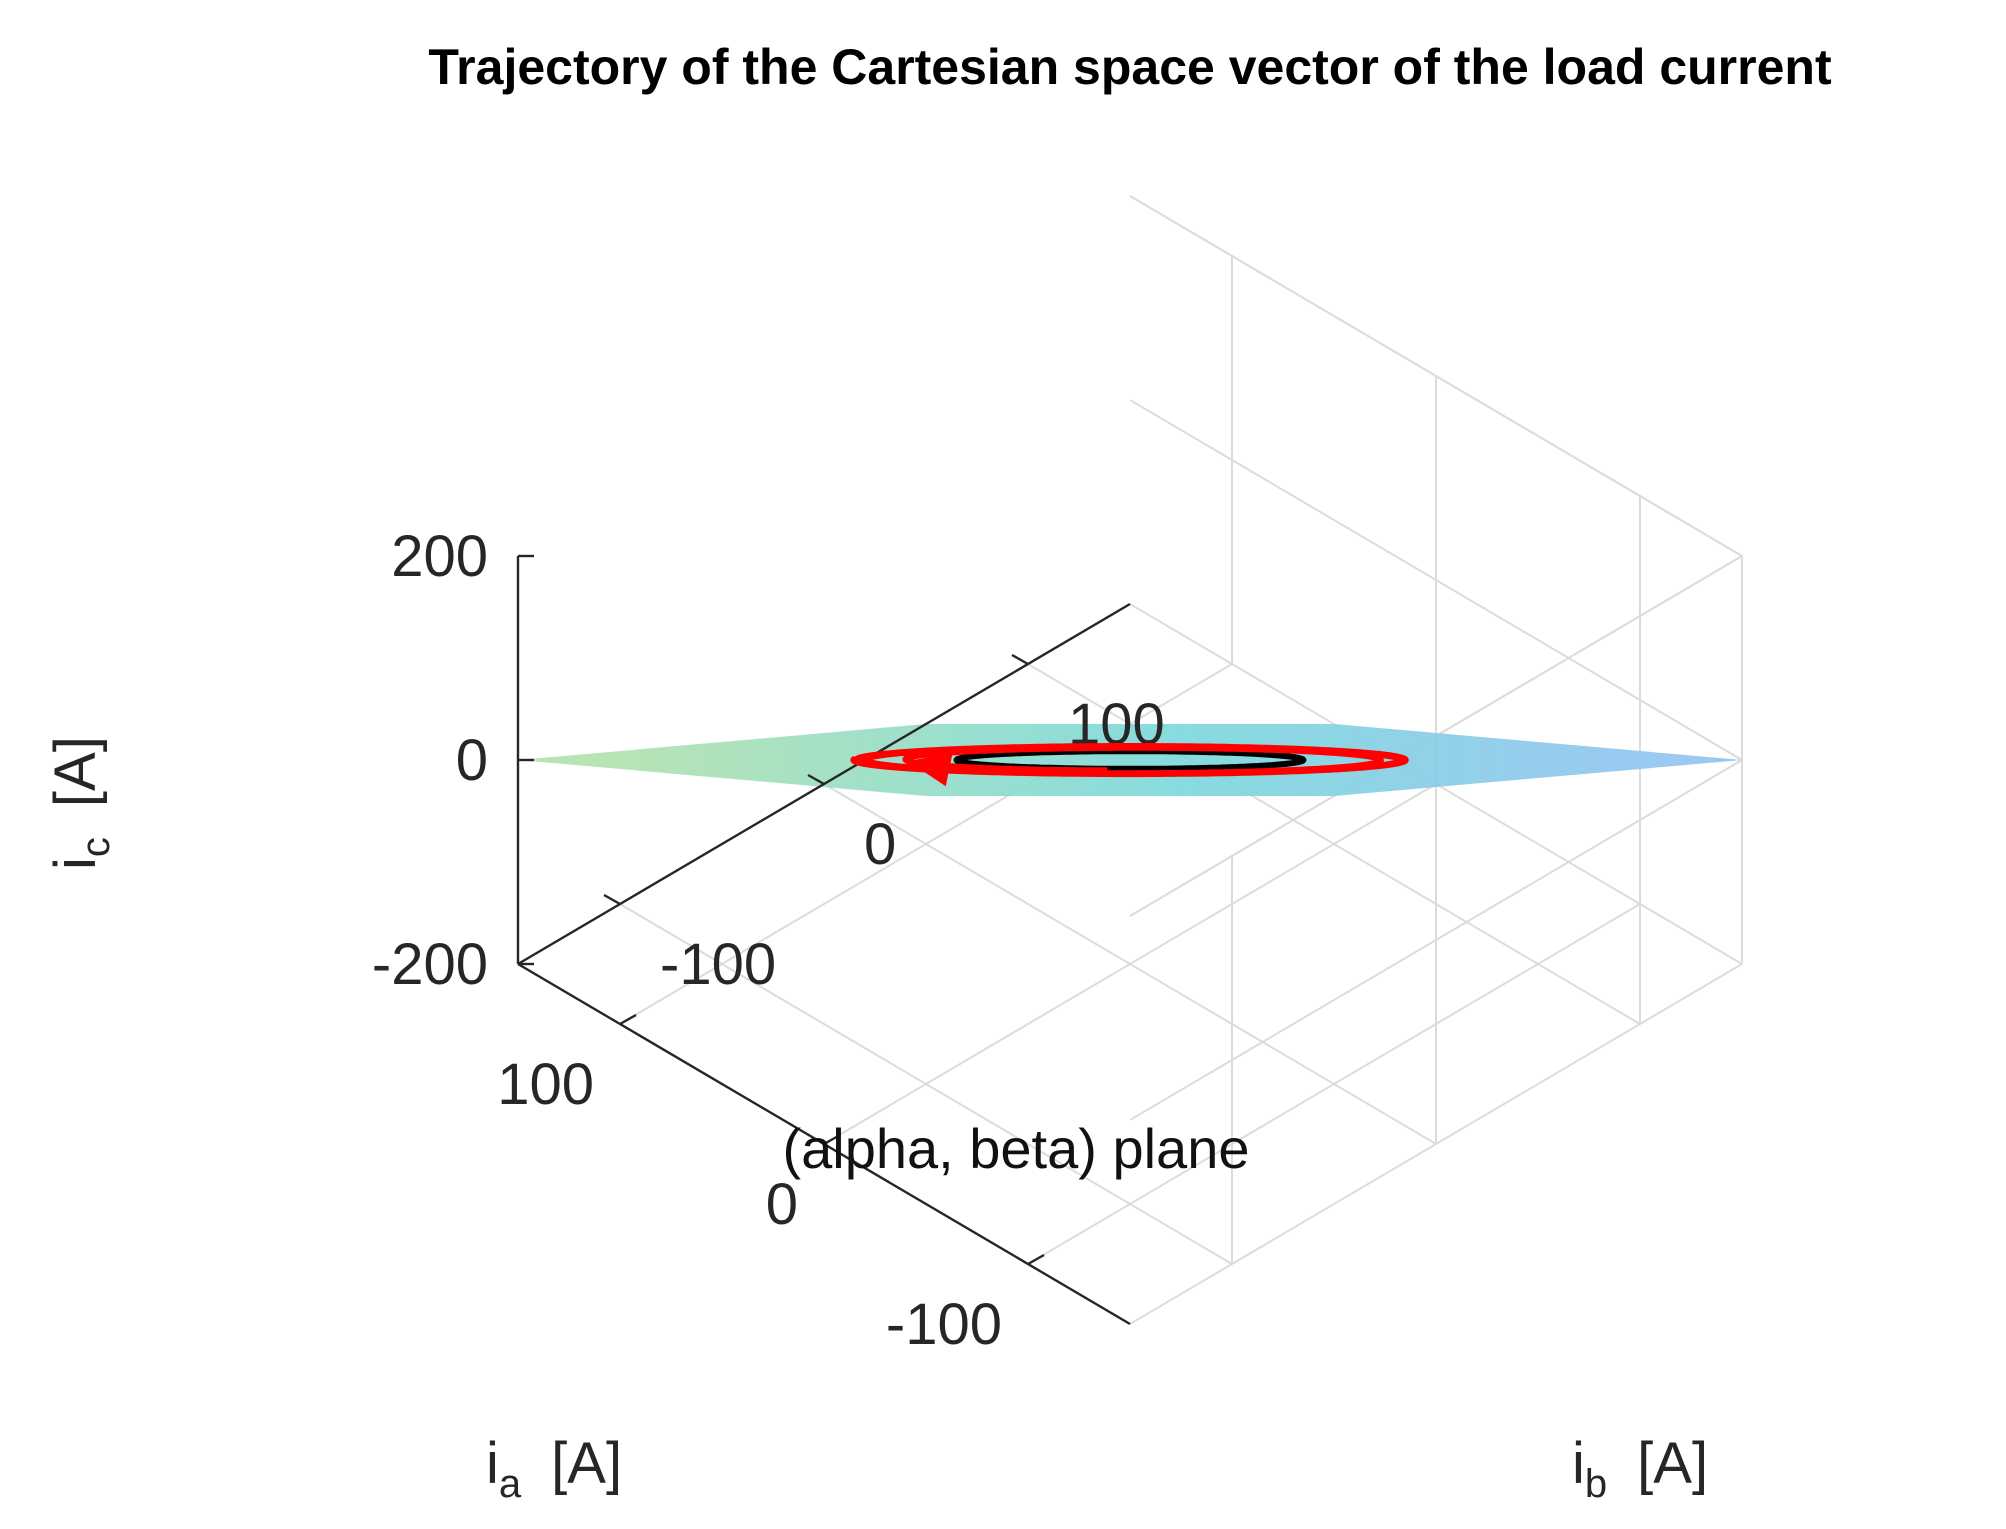  I want to click on z-axis-unit: [A], so click(75, 771).